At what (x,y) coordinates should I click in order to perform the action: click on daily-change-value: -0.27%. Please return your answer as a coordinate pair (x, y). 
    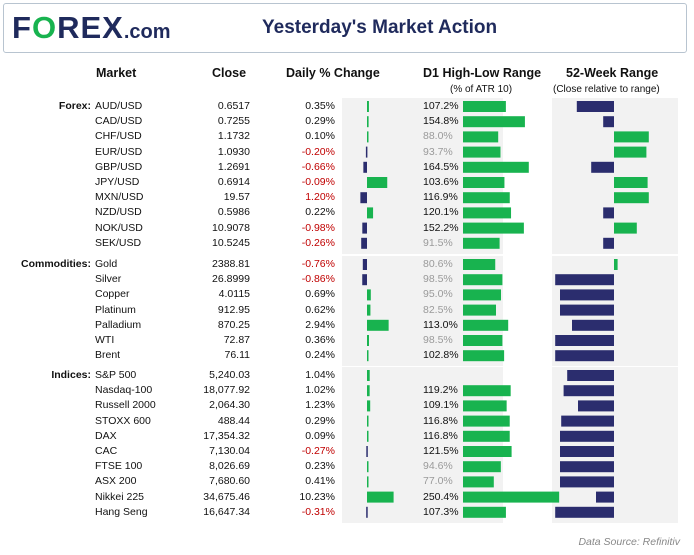
    Looking at the image, I should click on (318, 451).